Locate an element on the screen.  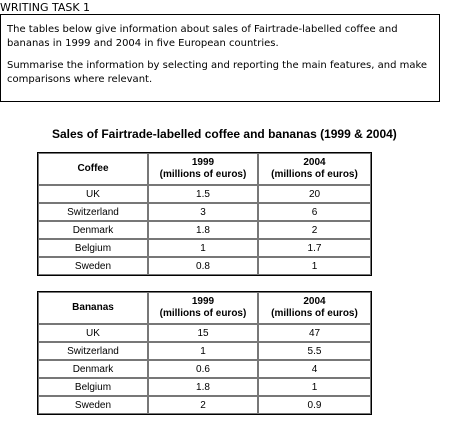
value-1999-cell: 0.6 is located at coordinates (203, 369).